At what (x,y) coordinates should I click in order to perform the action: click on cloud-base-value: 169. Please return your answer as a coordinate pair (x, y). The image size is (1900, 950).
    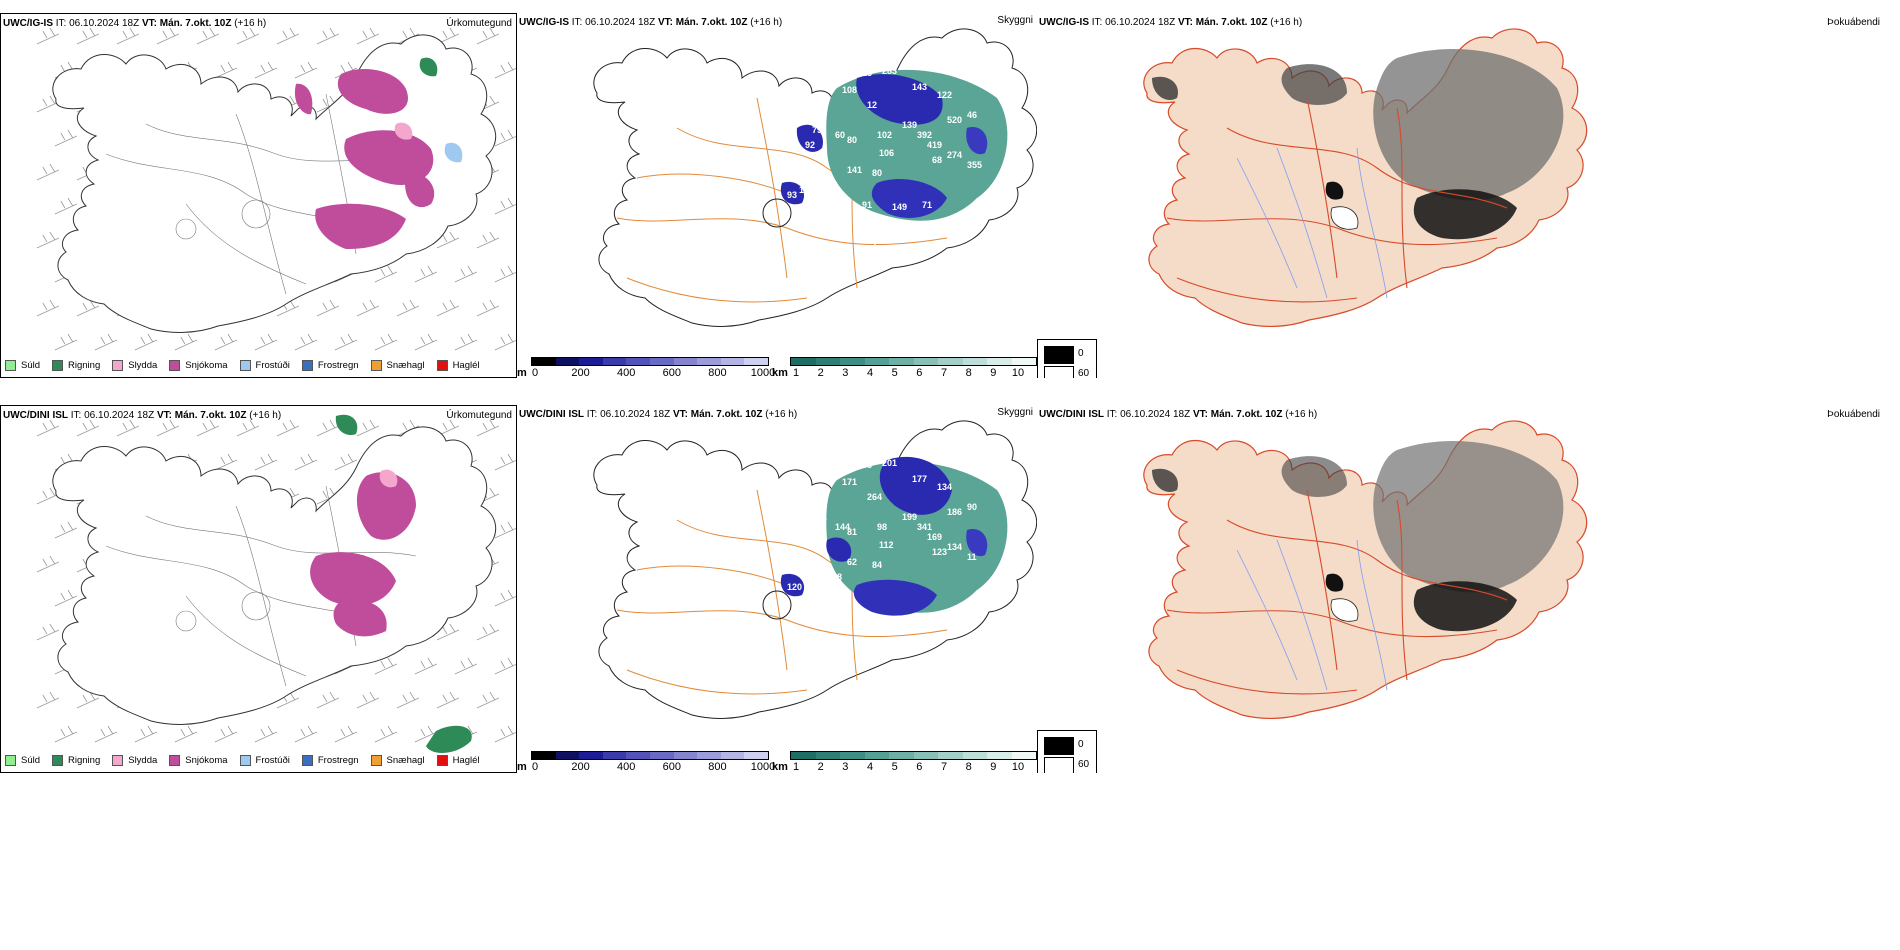
    Looking at the image, I should click on (934, 537).